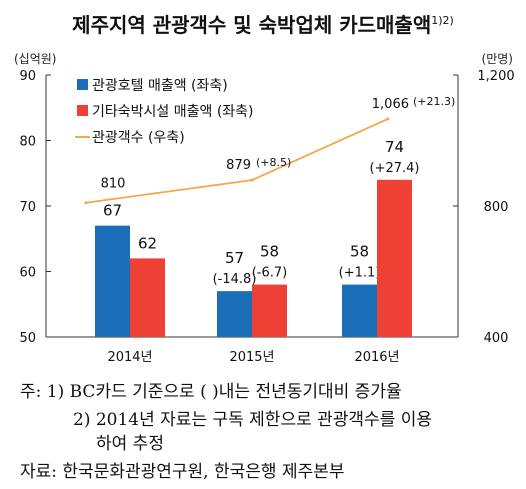 The width and height of the screenshot is (526, 489). What do you see at coordinates (253, 420) in the screenshot?
I see `note-2: 2) 2014년 자료는 구독 제한으로 관광객수를 이용` at bounding box center [253, 420].